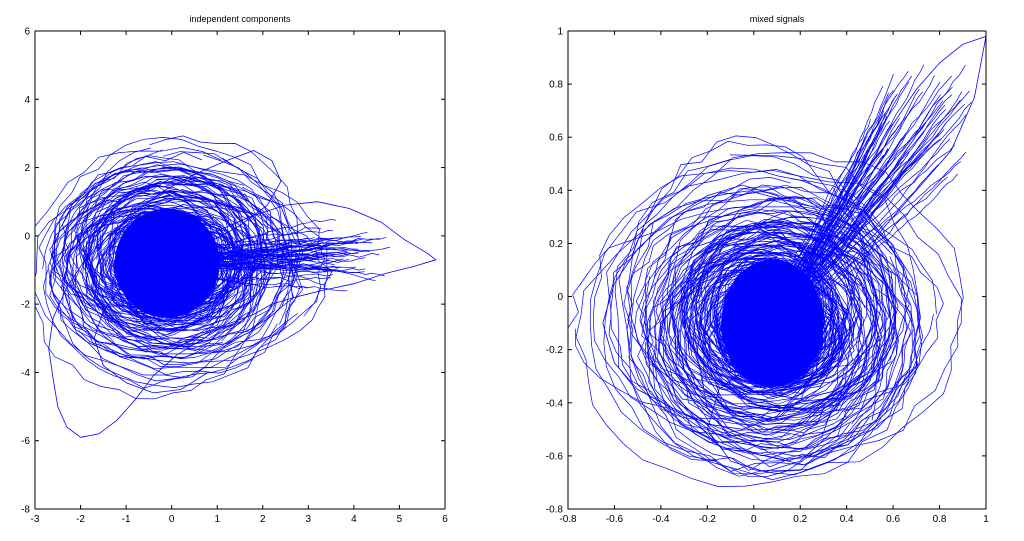 This screenshot has height=541, width=1024. Describe the element at coordinates (568, 519) in the screenshot. I see `x-tick-label: -0.8` at that location.